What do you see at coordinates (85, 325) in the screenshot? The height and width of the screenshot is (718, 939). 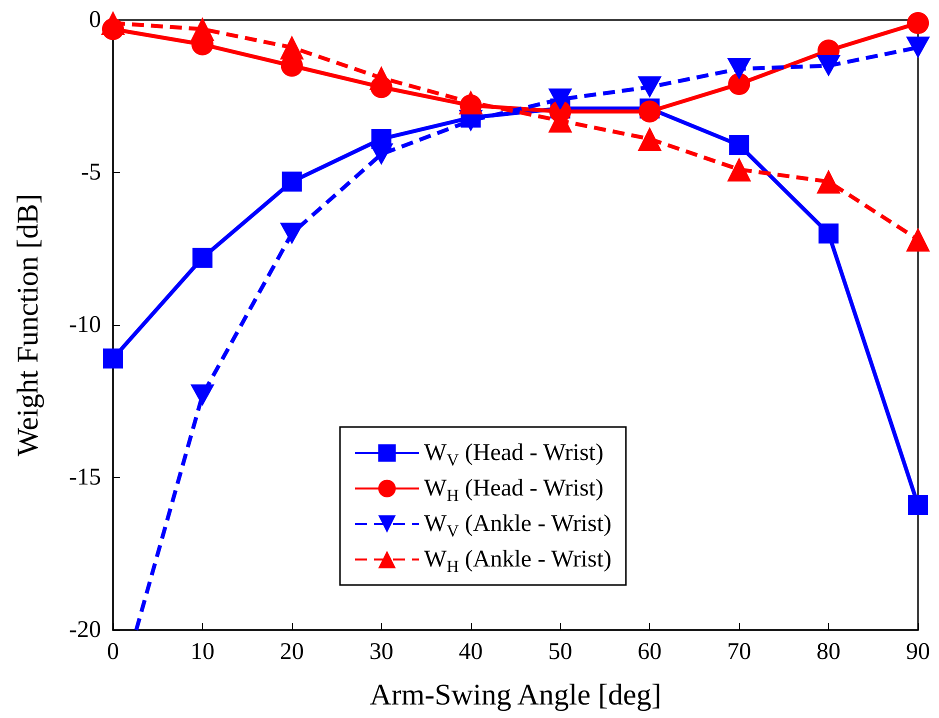 I see `y-tick-label: -10` at bounding box center [85, 325].